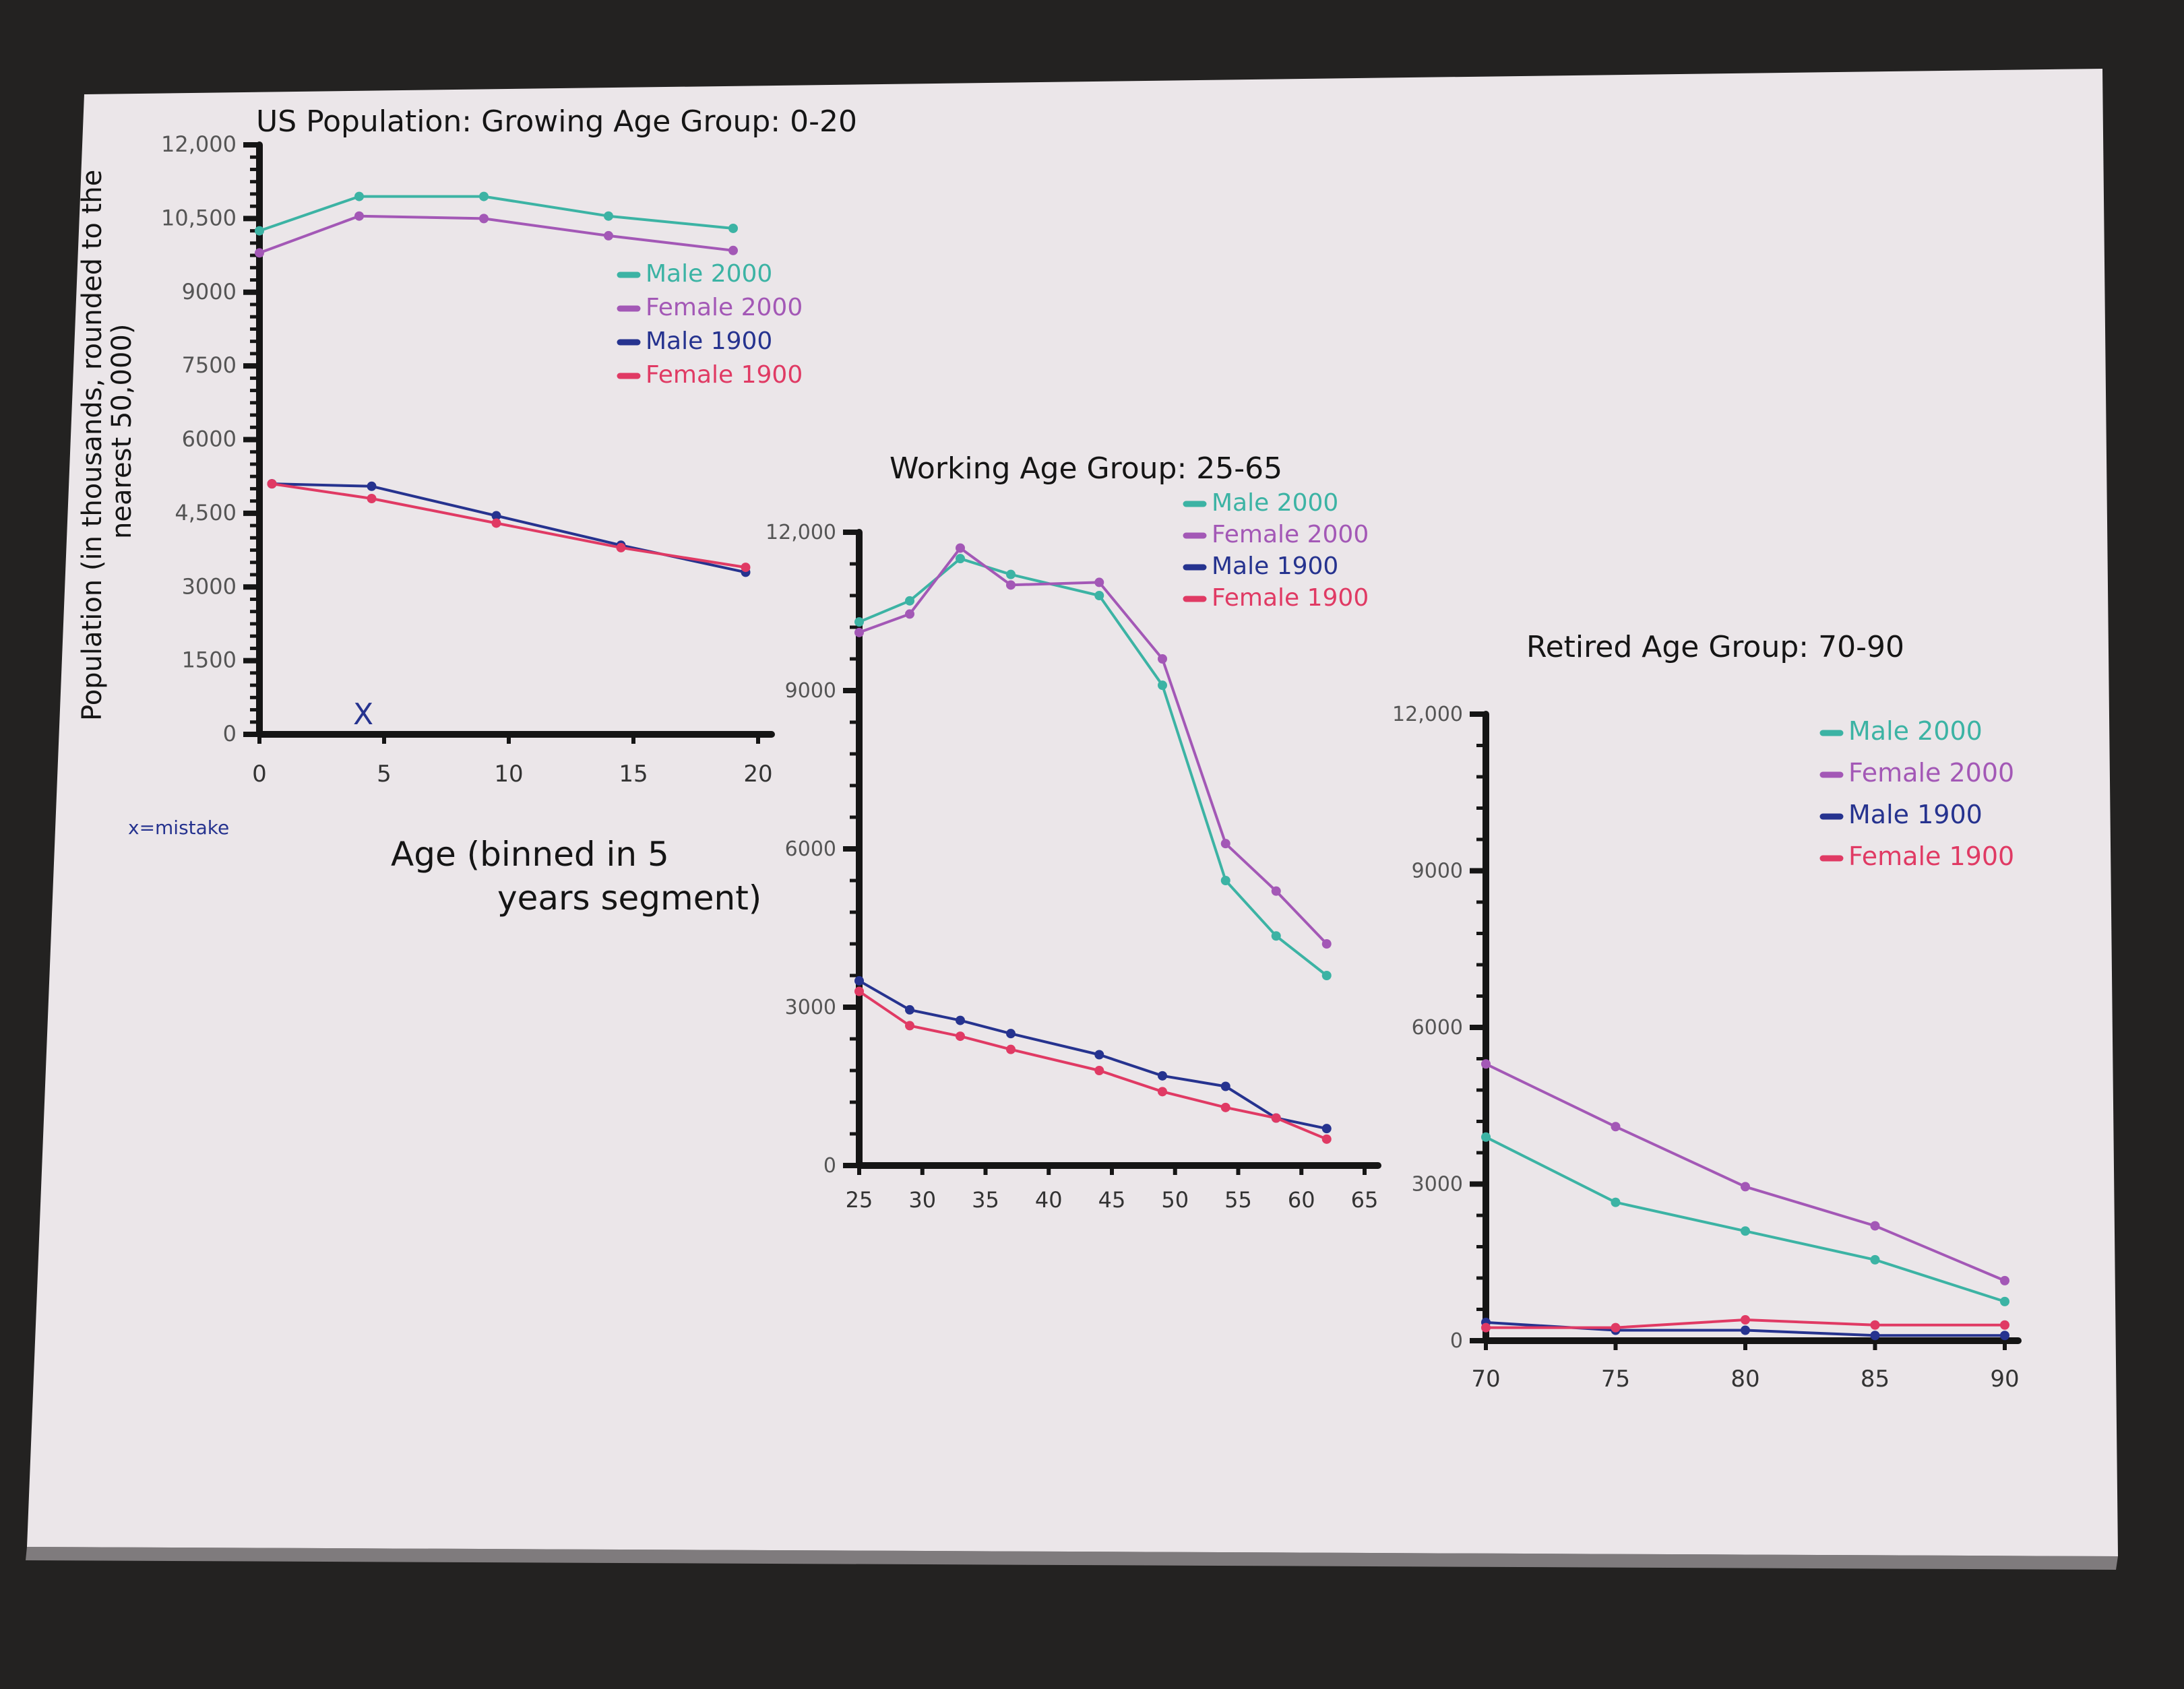 Image resolution: width=2184 pixels, height=1689 pixels. What do you see at coordinates (199, 217) in the screenshot?
I see `y-tick-label: 10,500` at bounding box center [199, 217].